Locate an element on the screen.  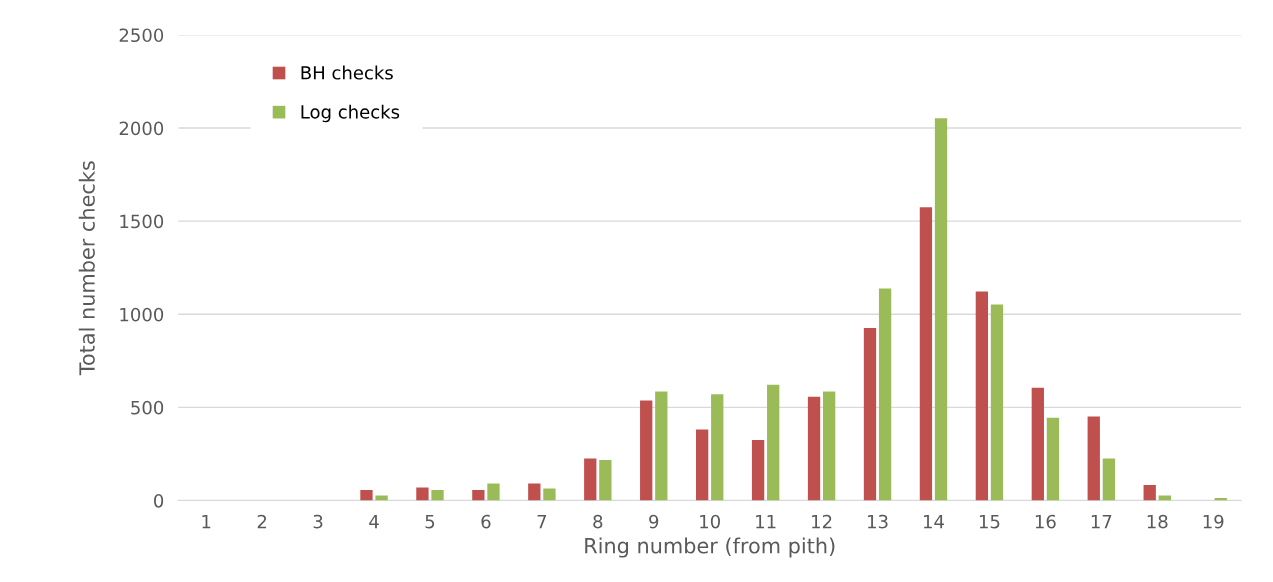
x-tick-label: 7 is located at coordinates (542, 521).